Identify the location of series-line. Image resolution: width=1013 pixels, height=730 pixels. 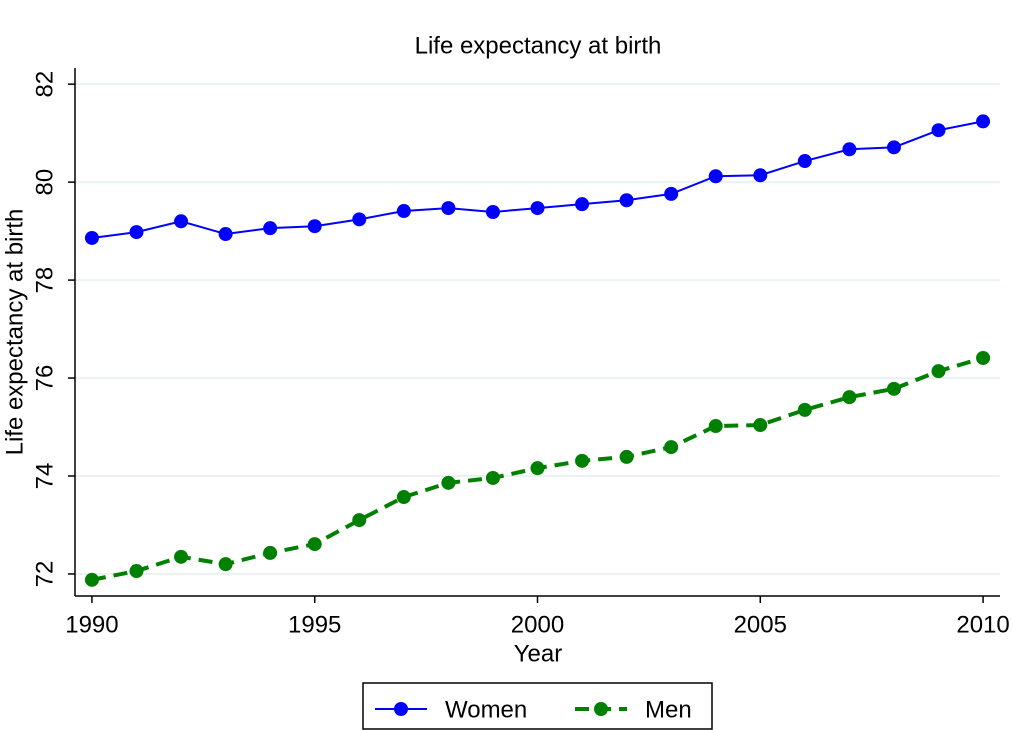
(537, 179).